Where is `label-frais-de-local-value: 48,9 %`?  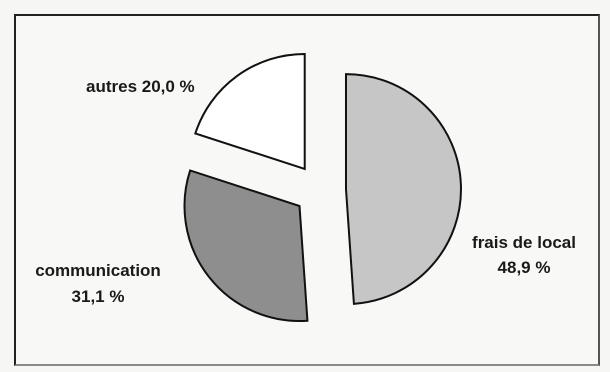
label-frais-de-local-value: 48,9 % is located at coordinates (524, 267).